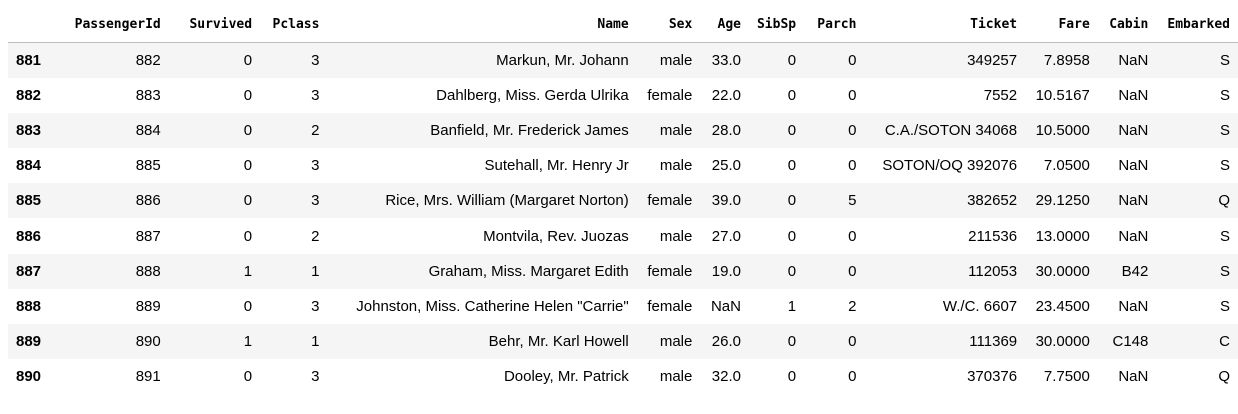 The width and height of the screenshot is (1238, 414). I want to click on cell-age: 33.0, so click(726, 60).